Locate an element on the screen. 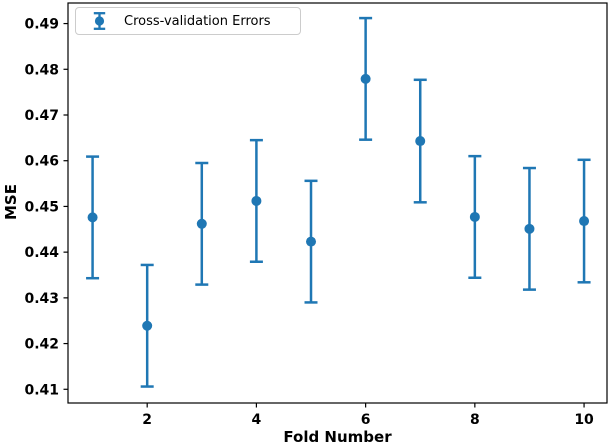 This screenshot has width=610, height=446. y-tick-label: 0.43 is located at coordinates (41, 299).